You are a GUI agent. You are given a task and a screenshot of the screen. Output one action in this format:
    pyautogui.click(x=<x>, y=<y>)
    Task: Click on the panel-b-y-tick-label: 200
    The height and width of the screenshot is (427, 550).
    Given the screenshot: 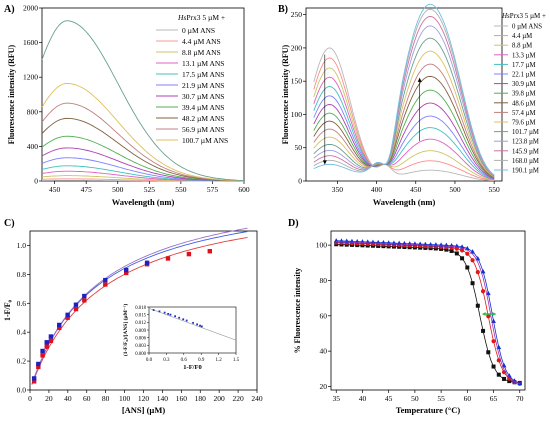 What is the action you would take?
    pyautogui.click(x=297, y=47)
    